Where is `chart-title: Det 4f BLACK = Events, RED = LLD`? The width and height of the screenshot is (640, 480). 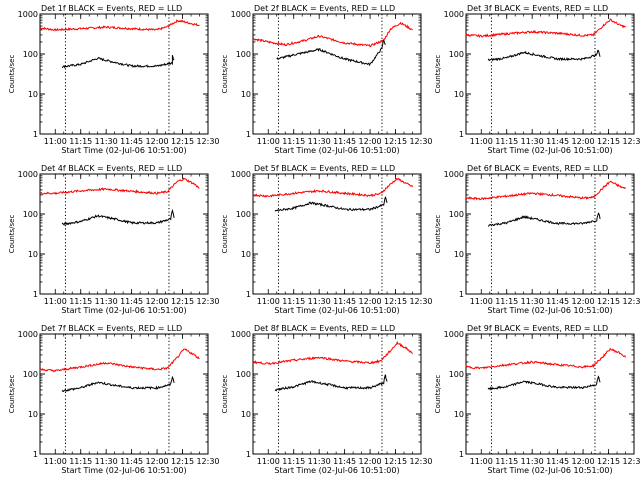 chart-title: Det 4f BLACK = Events, RED = LLD is located at coordinates (111, 168).